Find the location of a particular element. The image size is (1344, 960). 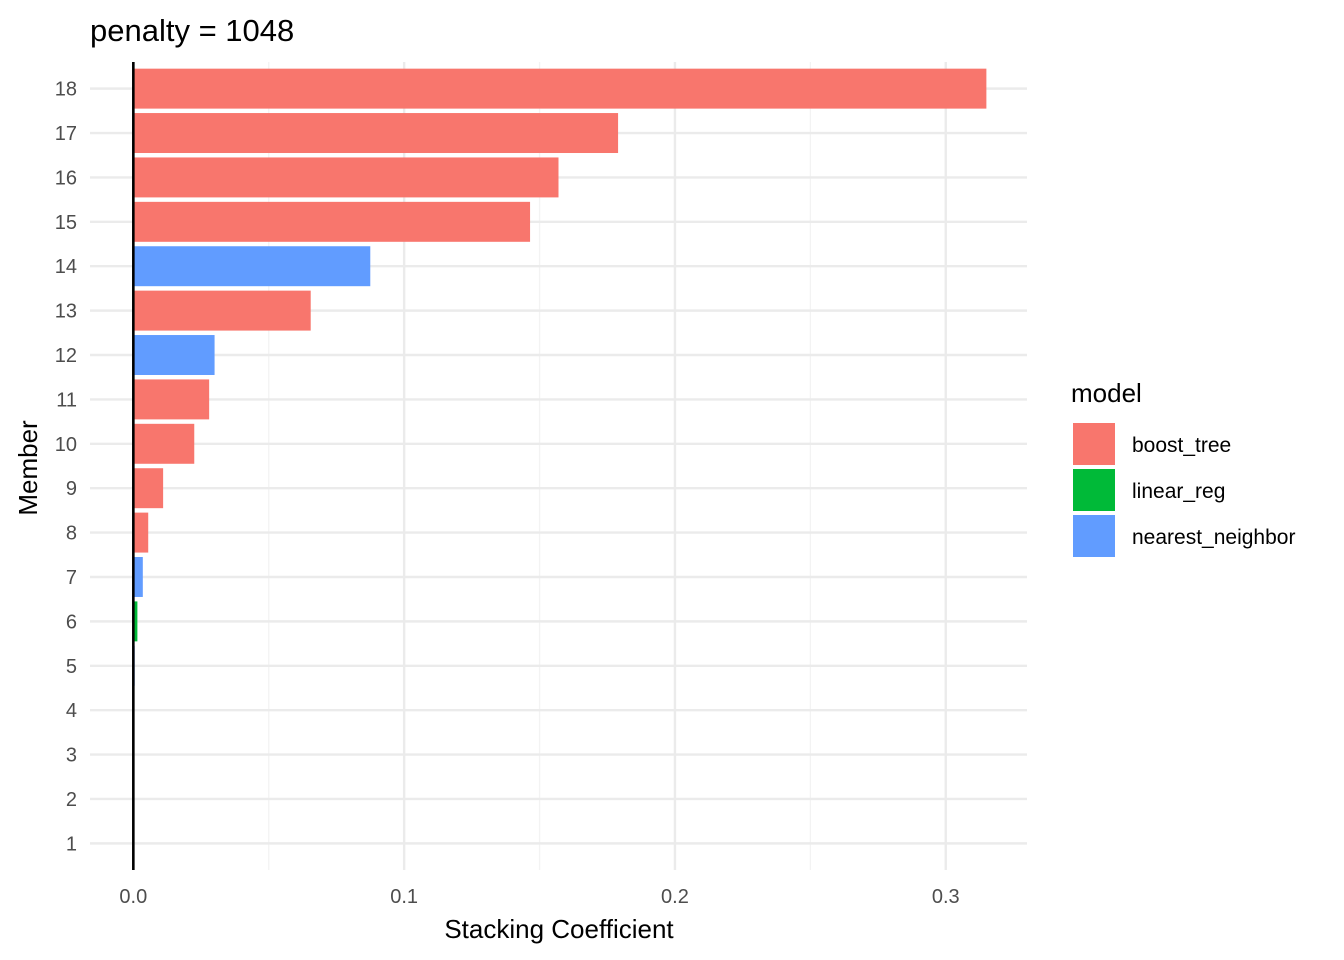

x-axis-title: Stacking Coefficient is located at coordinates (559, 929).